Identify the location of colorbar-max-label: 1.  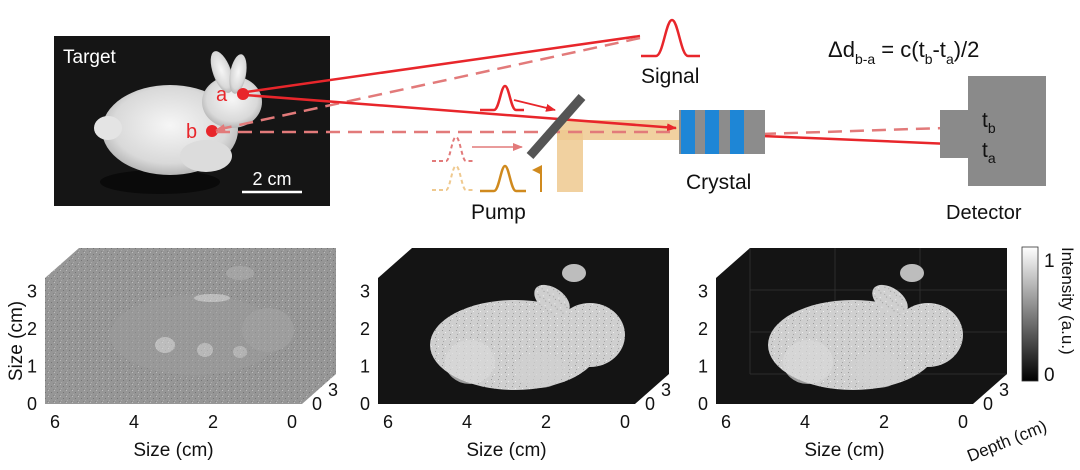
(1049, 261).